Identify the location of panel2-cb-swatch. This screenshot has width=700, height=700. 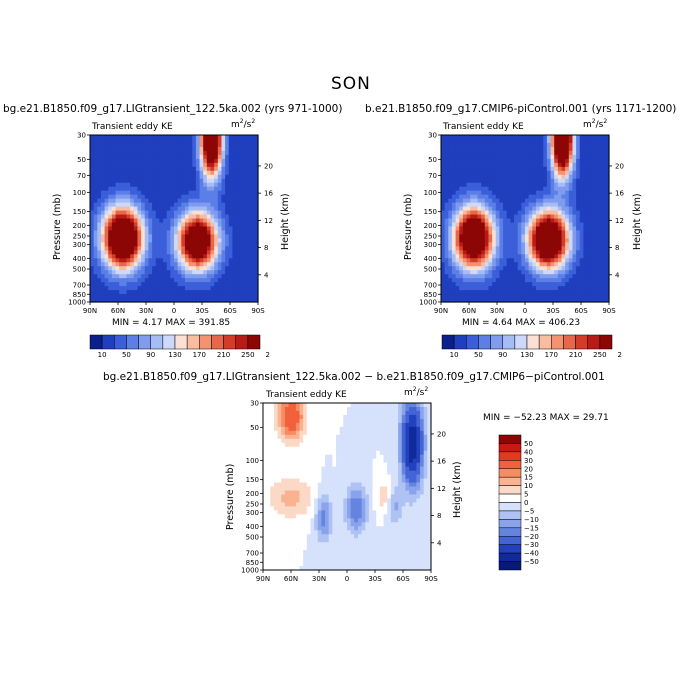
(496, 342).